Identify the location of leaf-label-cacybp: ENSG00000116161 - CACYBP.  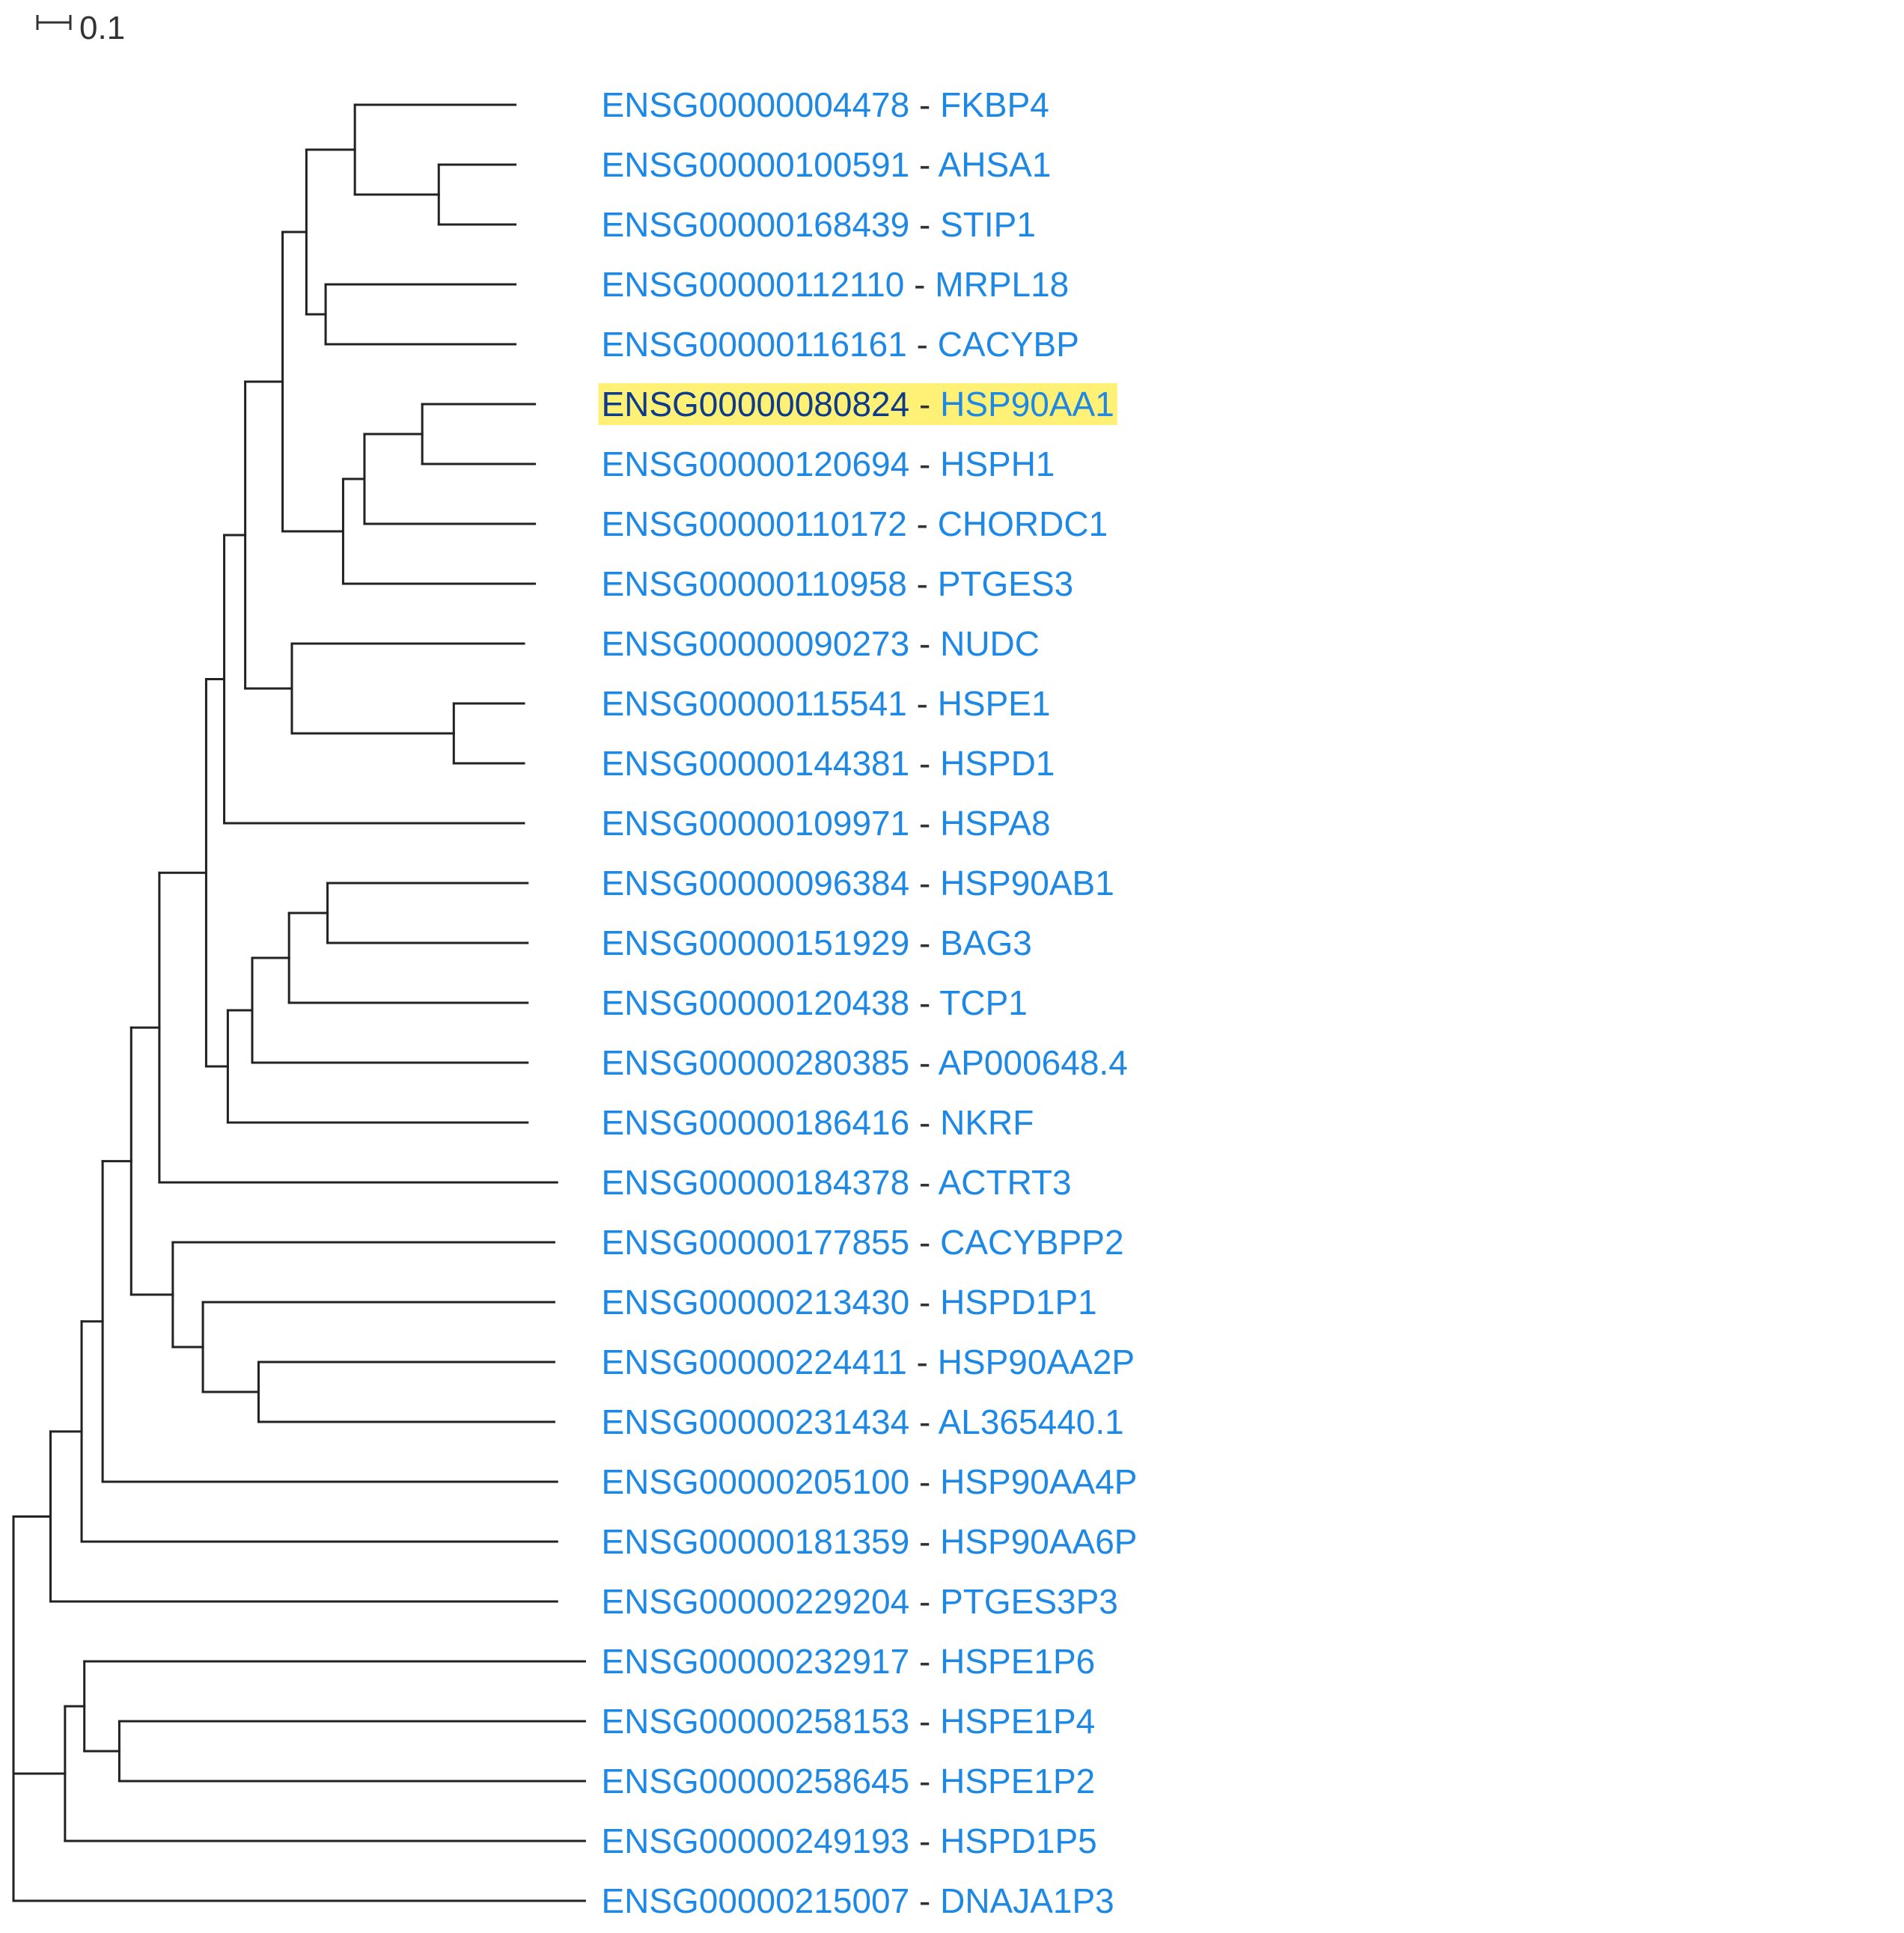
(839, 344).